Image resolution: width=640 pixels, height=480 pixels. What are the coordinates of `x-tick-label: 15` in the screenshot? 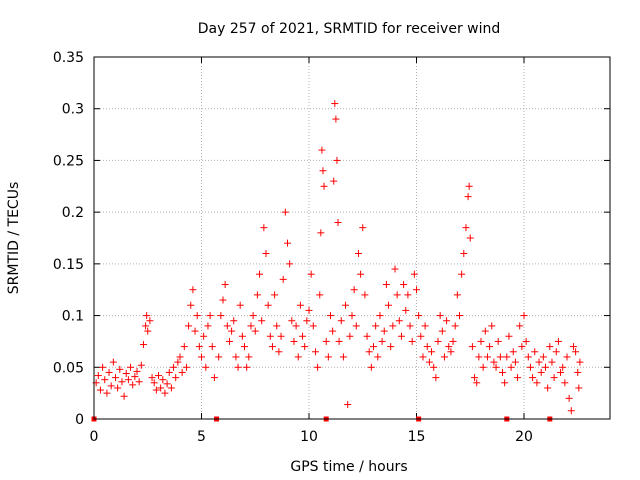 It's located at (417, 437).